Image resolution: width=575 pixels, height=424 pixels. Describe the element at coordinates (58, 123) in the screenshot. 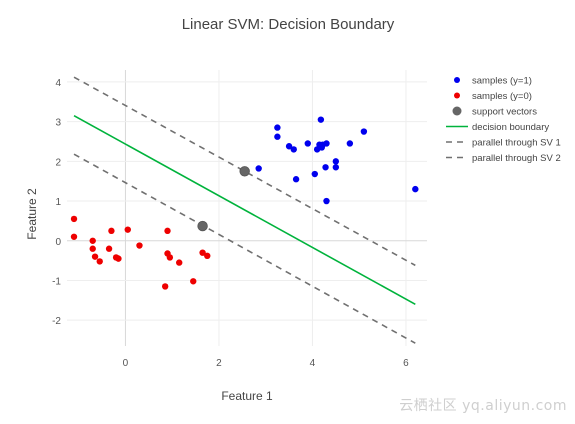

I see `y-tick-label: 3` at that location.